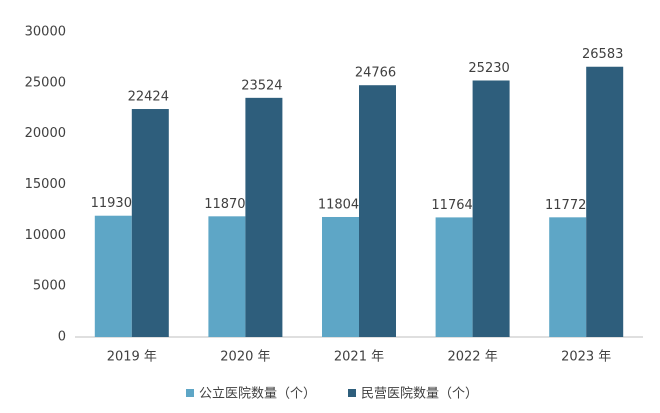 This screenshot has height=413, width=660. What do you see at coordinates (224, 204) in the screenshot?
I see `data-label: 11870` at bounding box center [224, 204].